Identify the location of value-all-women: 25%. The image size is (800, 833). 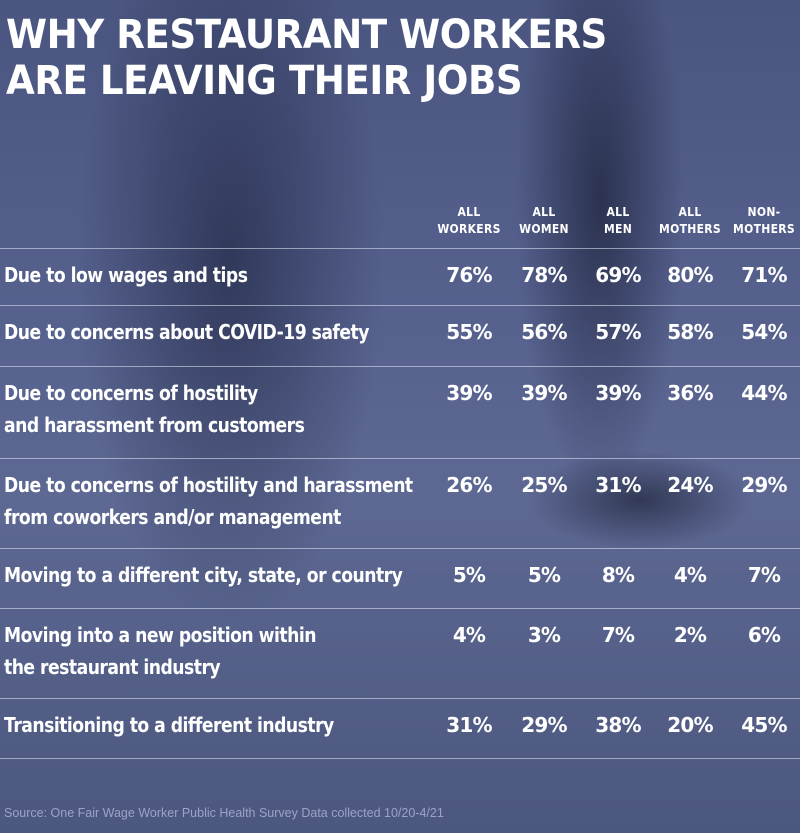
(544, 485).